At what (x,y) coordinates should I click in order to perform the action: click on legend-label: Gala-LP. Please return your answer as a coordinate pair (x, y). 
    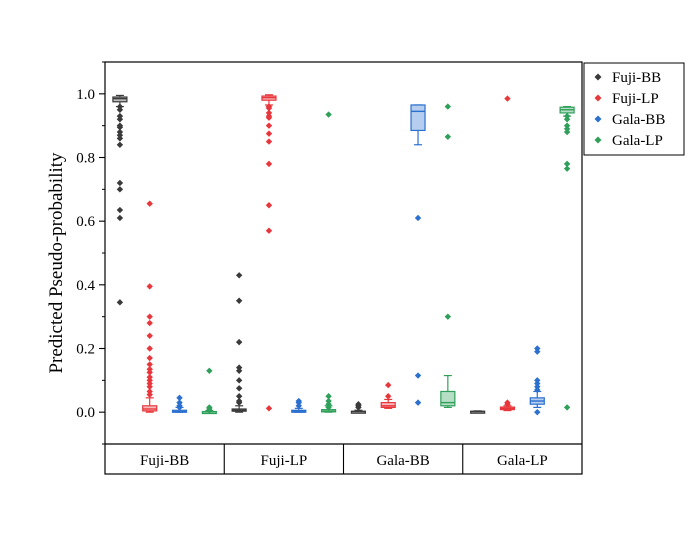
    Looking at the image, I should click on (637, 141).